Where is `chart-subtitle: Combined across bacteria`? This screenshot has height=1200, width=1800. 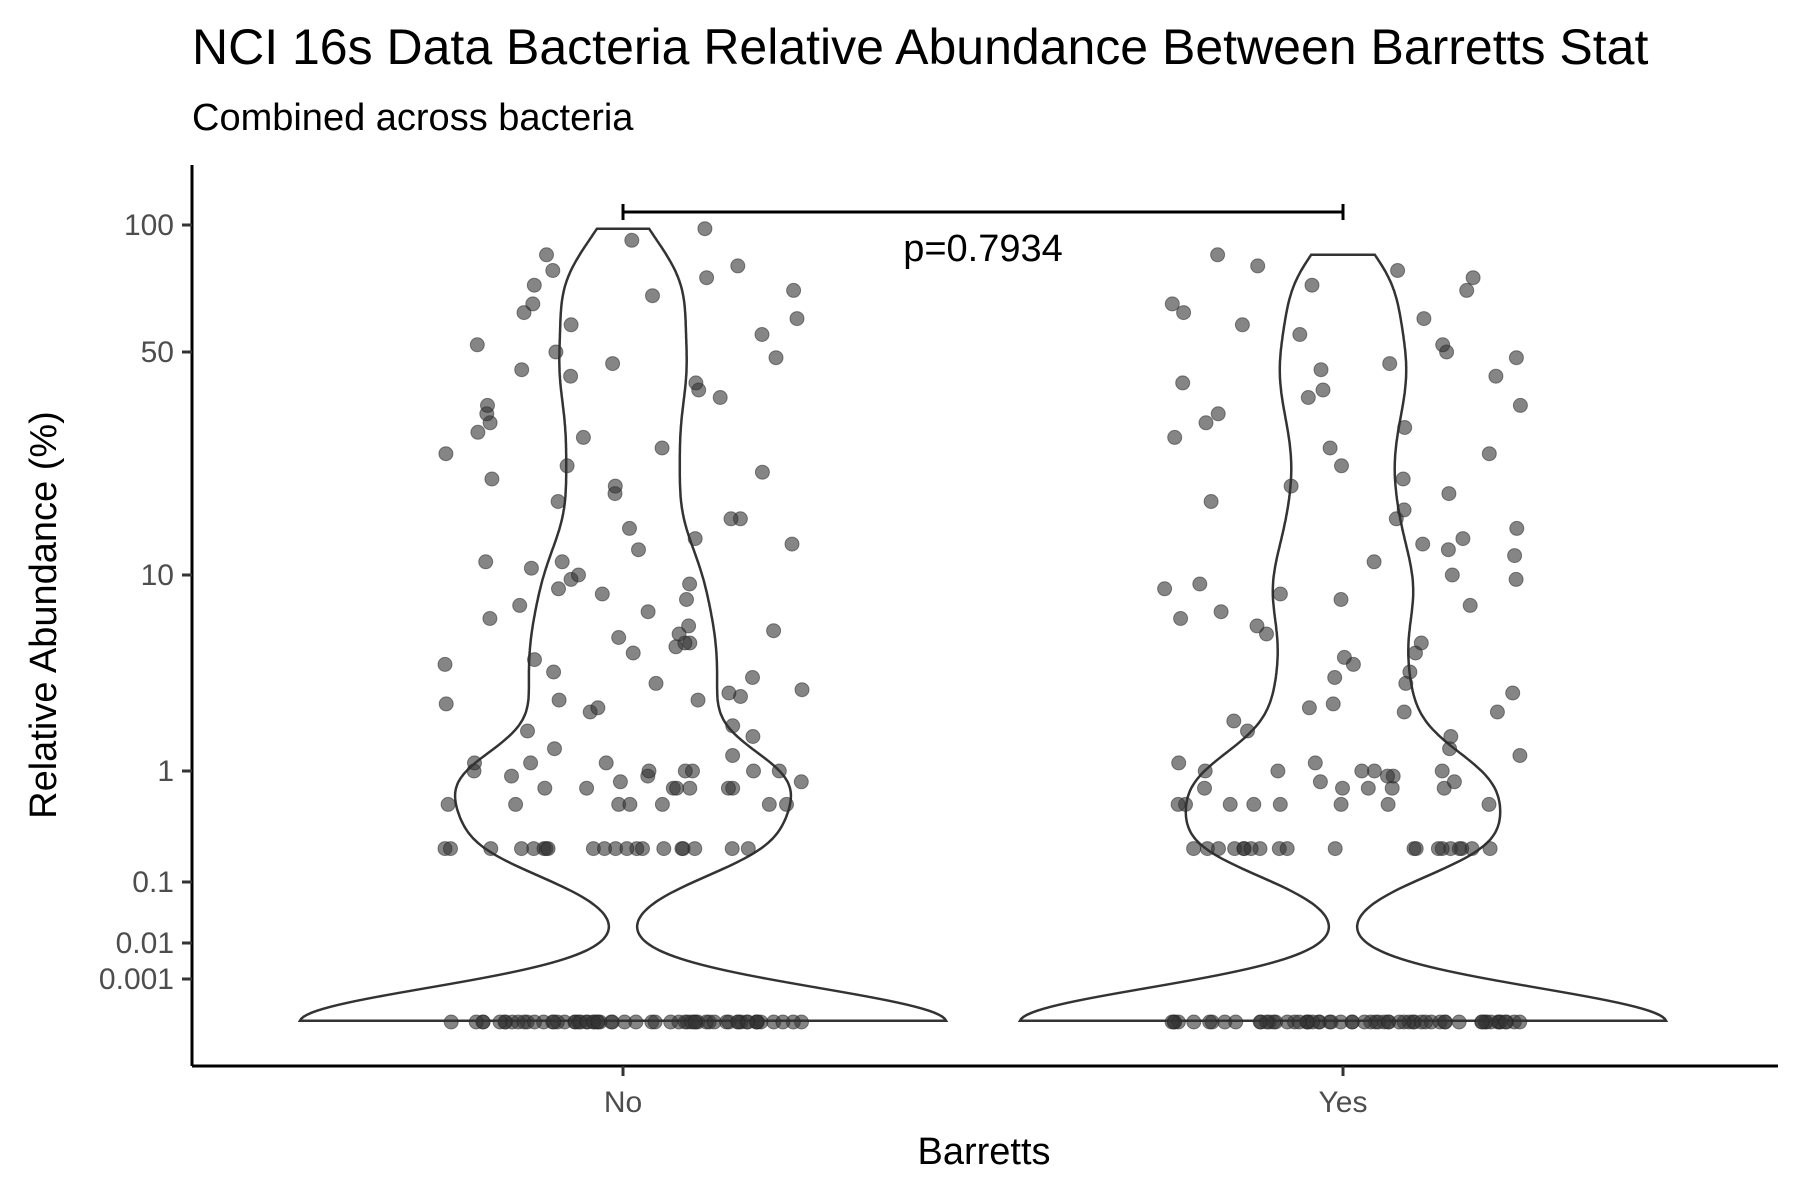 chart-subtitle: Combined across bacteria is located at coordinates (413, 118).